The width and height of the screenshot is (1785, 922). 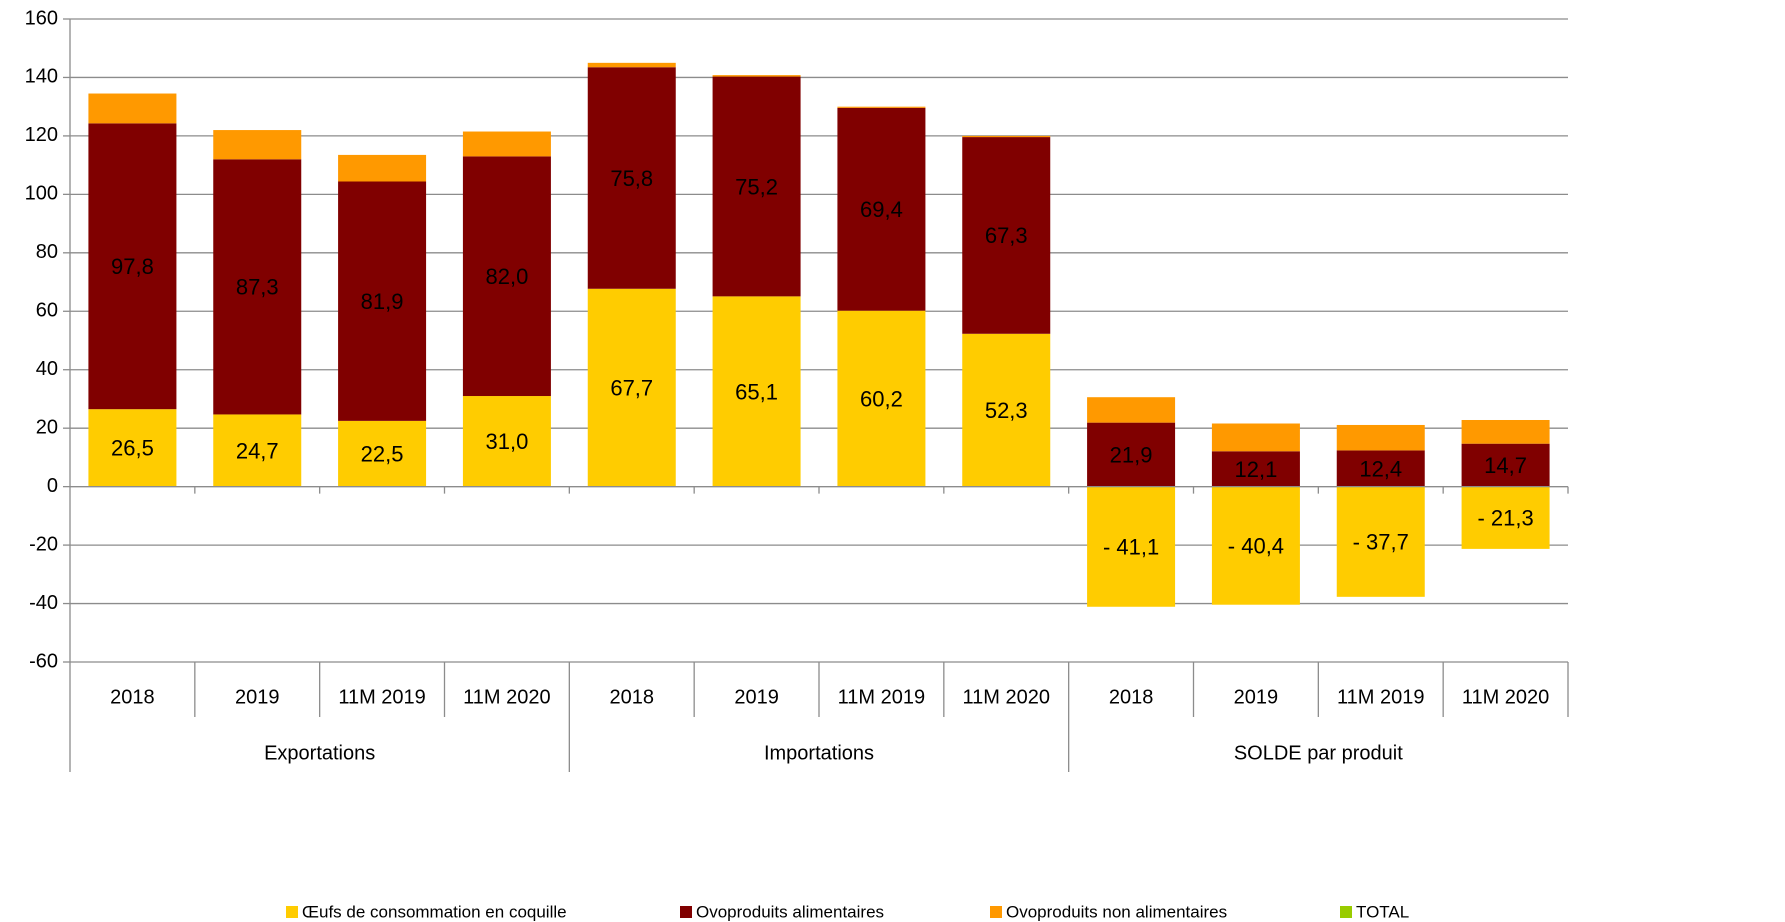 I want to click on data-label: - 37,7, so click(x=1381, y=542).